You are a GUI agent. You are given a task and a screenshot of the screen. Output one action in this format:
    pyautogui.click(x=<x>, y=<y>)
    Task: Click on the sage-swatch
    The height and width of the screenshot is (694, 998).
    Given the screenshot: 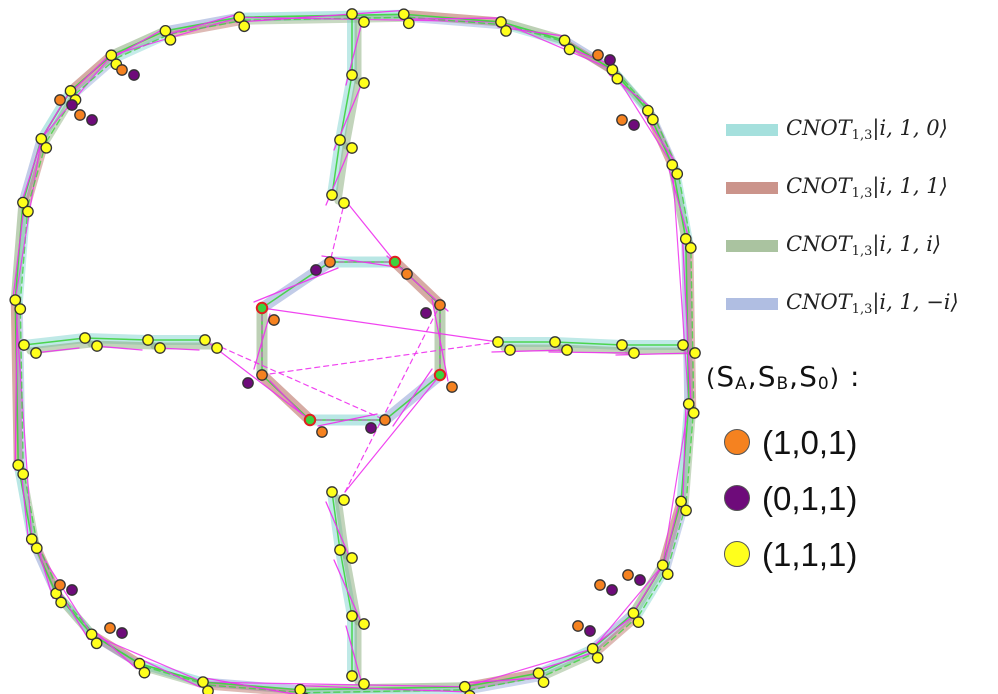 What is the action you would take?
    pyautogui.click(x=752, y=246)
    